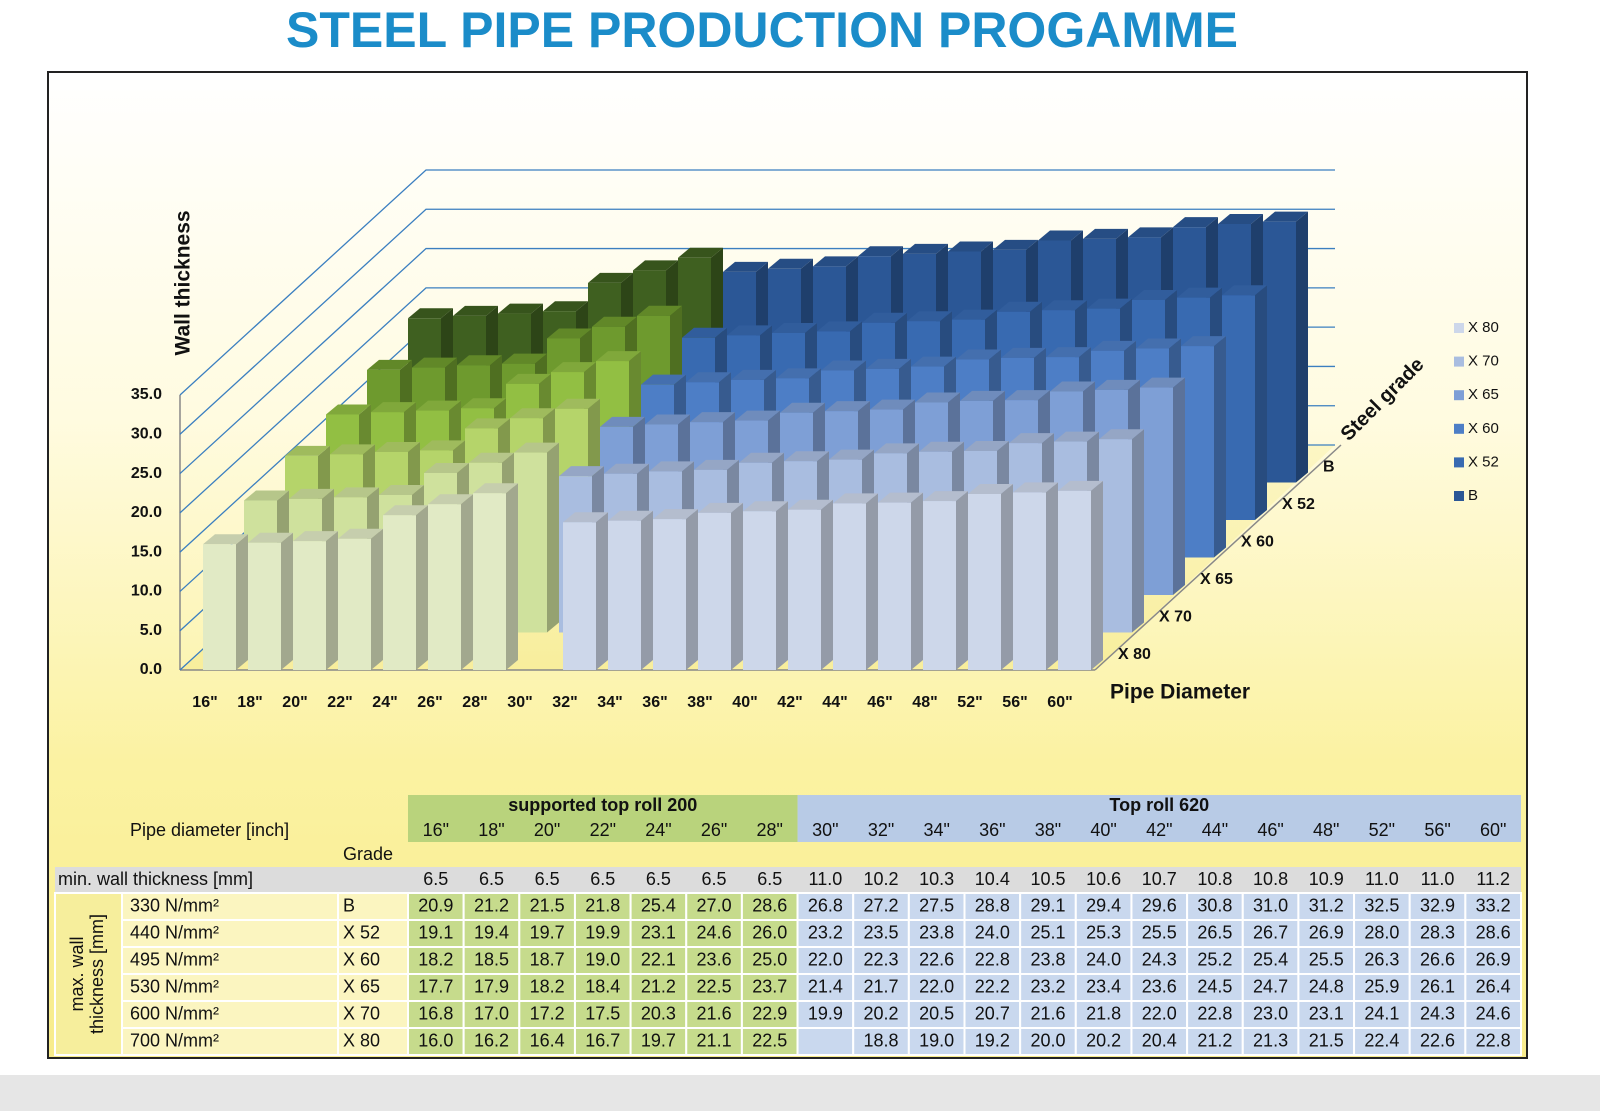 The width and height of the screenshot is (1600, 1111). Describe the element at coordinates (1381, 959) in the screenshot. I see `value: 26.3` at that location.